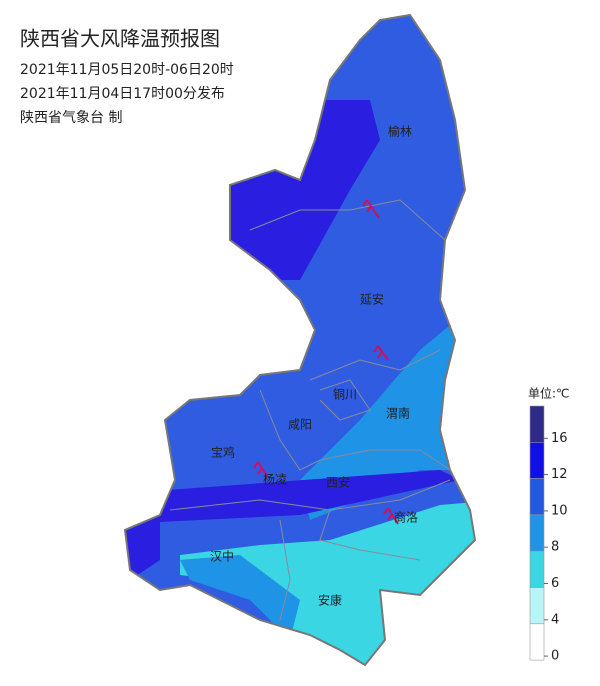  I want to click on place-label: 宝鸡, so click(223, 452).